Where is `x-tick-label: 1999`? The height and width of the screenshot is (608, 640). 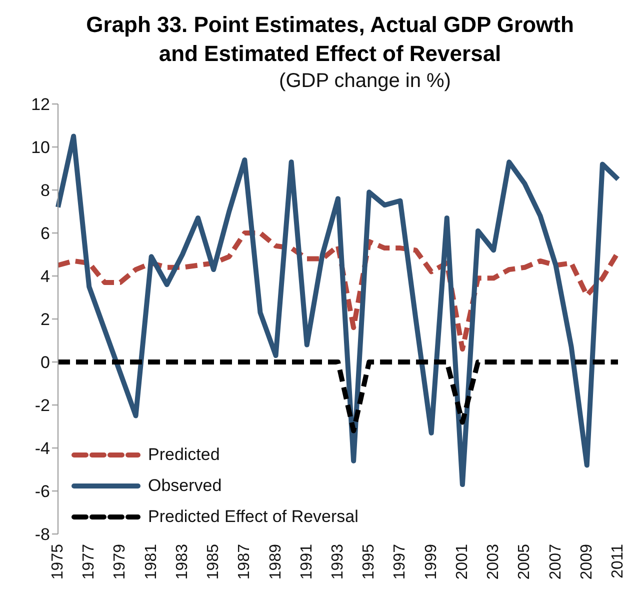 x-tick-label: 1999 is located at coordinates (431, 562).